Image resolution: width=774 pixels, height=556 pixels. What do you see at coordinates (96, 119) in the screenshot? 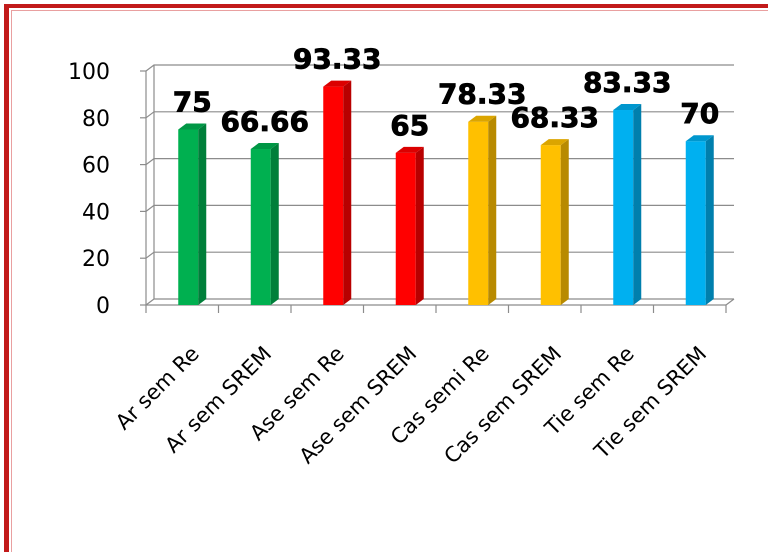
I see `y-tick-label: 80` at bounding box center [96, 119].